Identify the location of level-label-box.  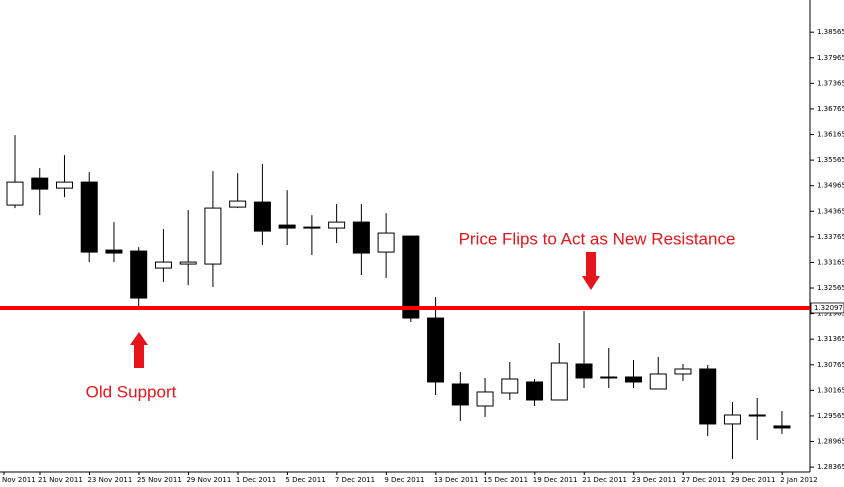
(827, 308).